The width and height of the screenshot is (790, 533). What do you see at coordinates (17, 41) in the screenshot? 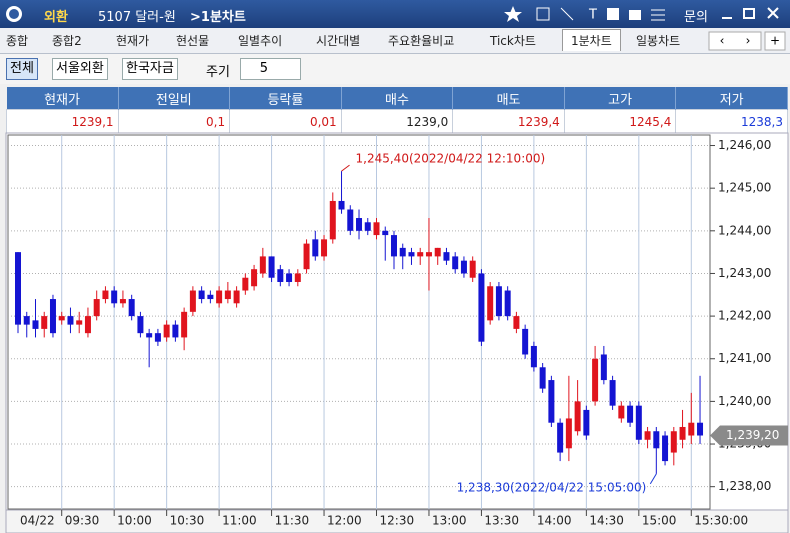
I see `tab: 종합` at bounding box center [17, 41].